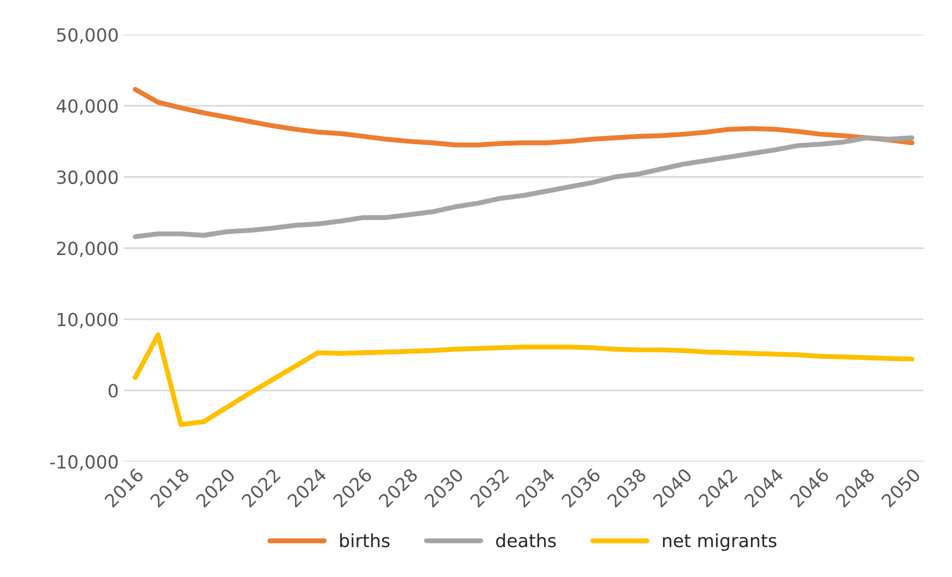  I want to click on legend-label: births, so click(365, 540).